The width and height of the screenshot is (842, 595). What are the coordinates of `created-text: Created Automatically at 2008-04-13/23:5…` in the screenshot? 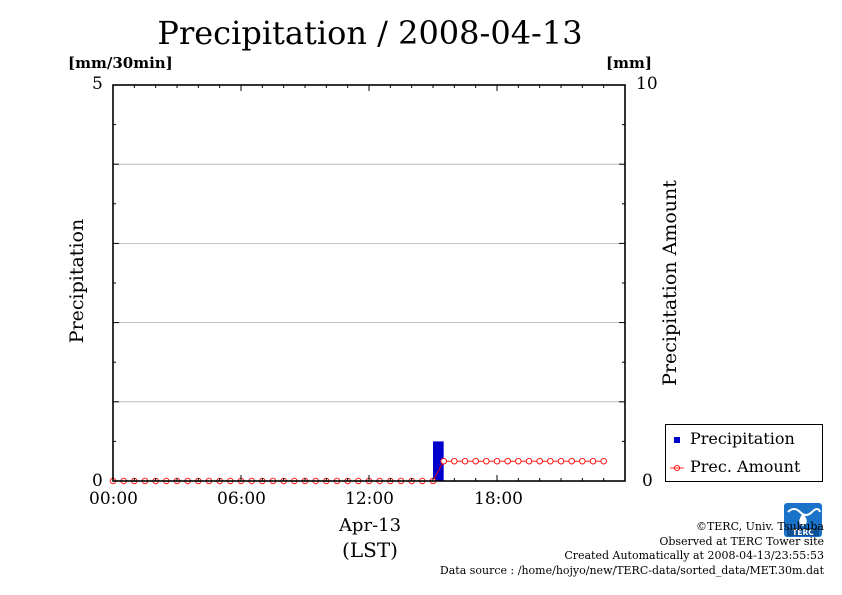 It's located at (694, 555).